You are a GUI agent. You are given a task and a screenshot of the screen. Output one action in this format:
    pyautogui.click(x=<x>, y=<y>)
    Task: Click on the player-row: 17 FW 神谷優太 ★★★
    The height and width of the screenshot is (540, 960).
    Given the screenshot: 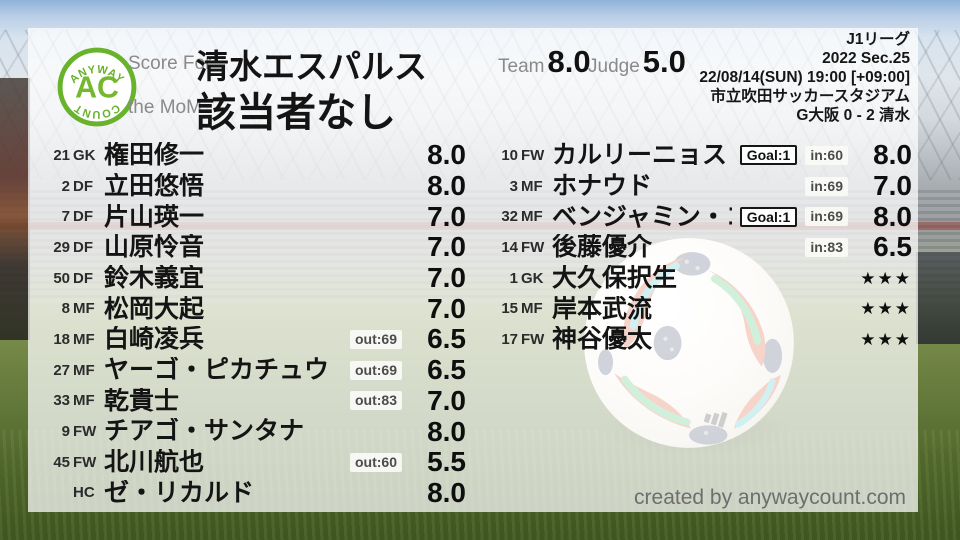 What is the action you would take?
    pyautogui.click(x=700, y=339)
    